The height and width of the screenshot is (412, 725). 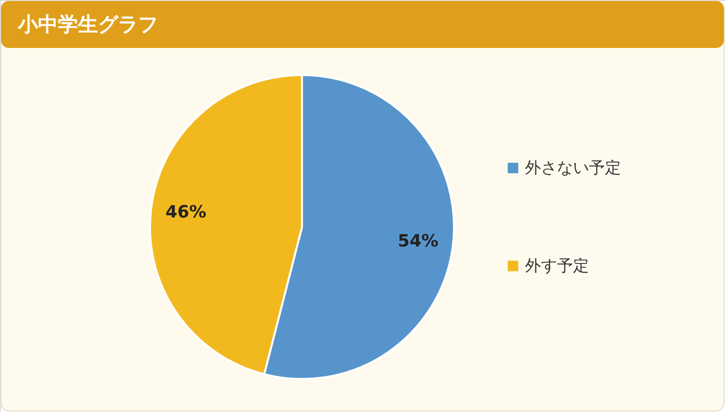 What do you see at coordinates (557, 265) in the screenshot?
I see `legend-label: 外す予定` at bounding box center [557, 265].